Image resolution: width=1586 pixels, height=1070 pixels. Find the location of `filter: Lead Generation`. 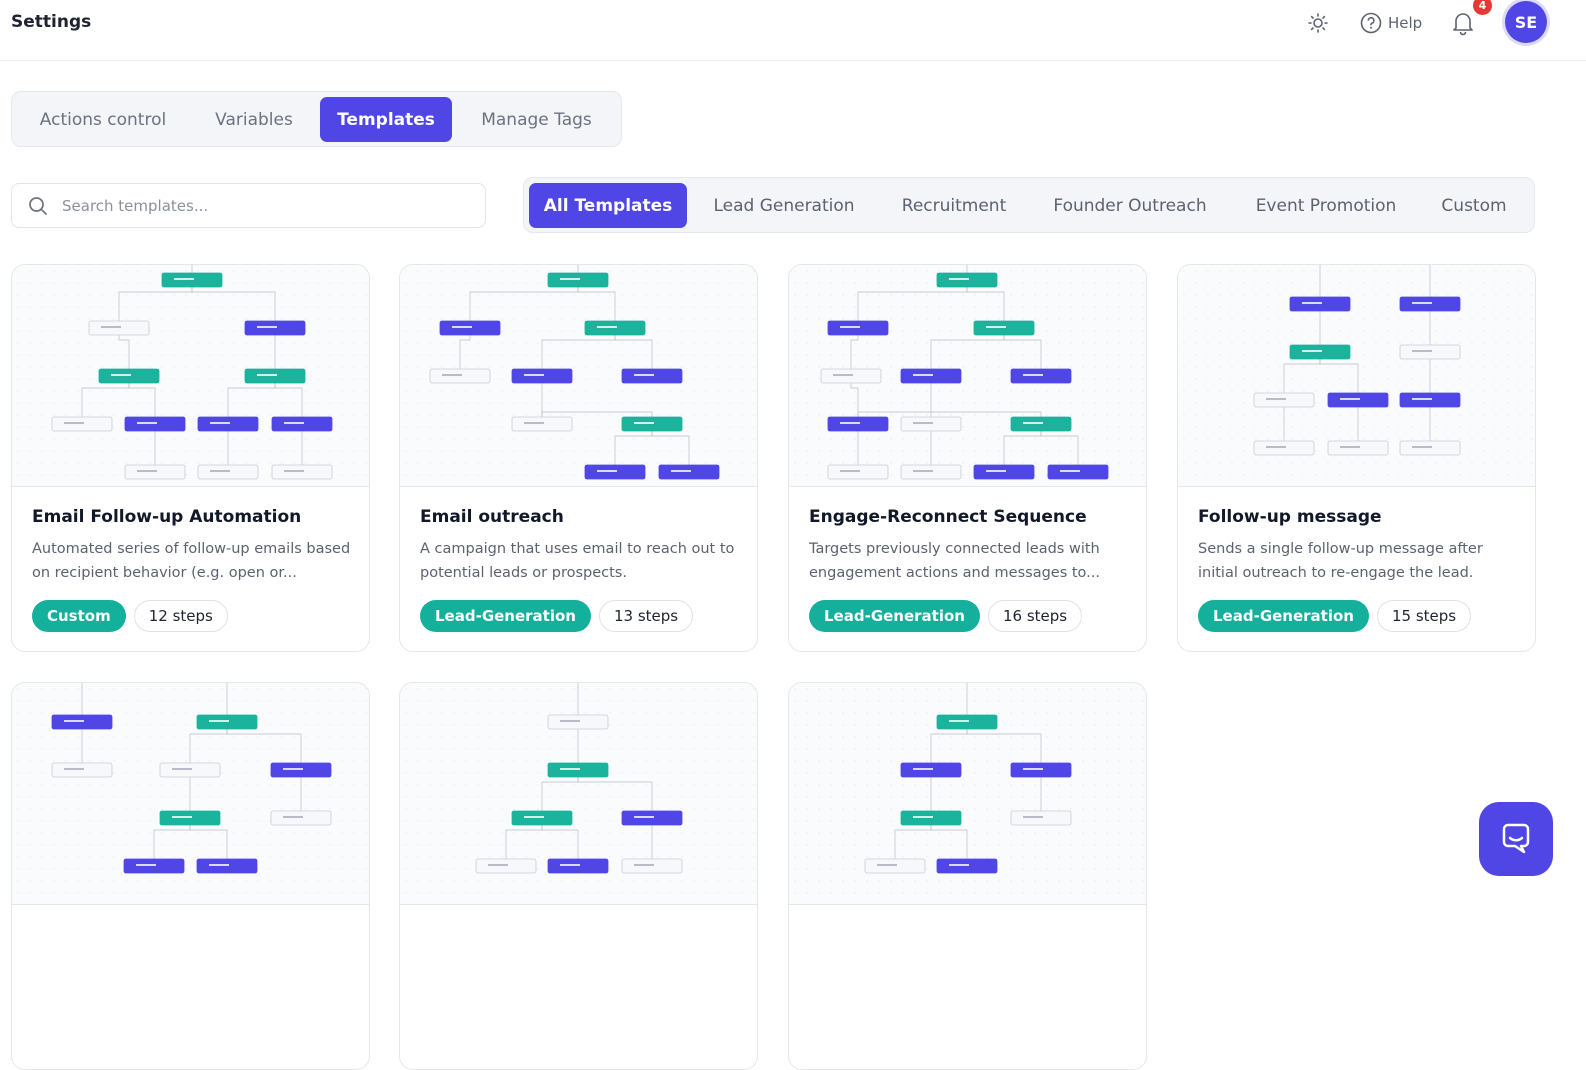

filter: Lead Generation is located at coordinates (784, 205).